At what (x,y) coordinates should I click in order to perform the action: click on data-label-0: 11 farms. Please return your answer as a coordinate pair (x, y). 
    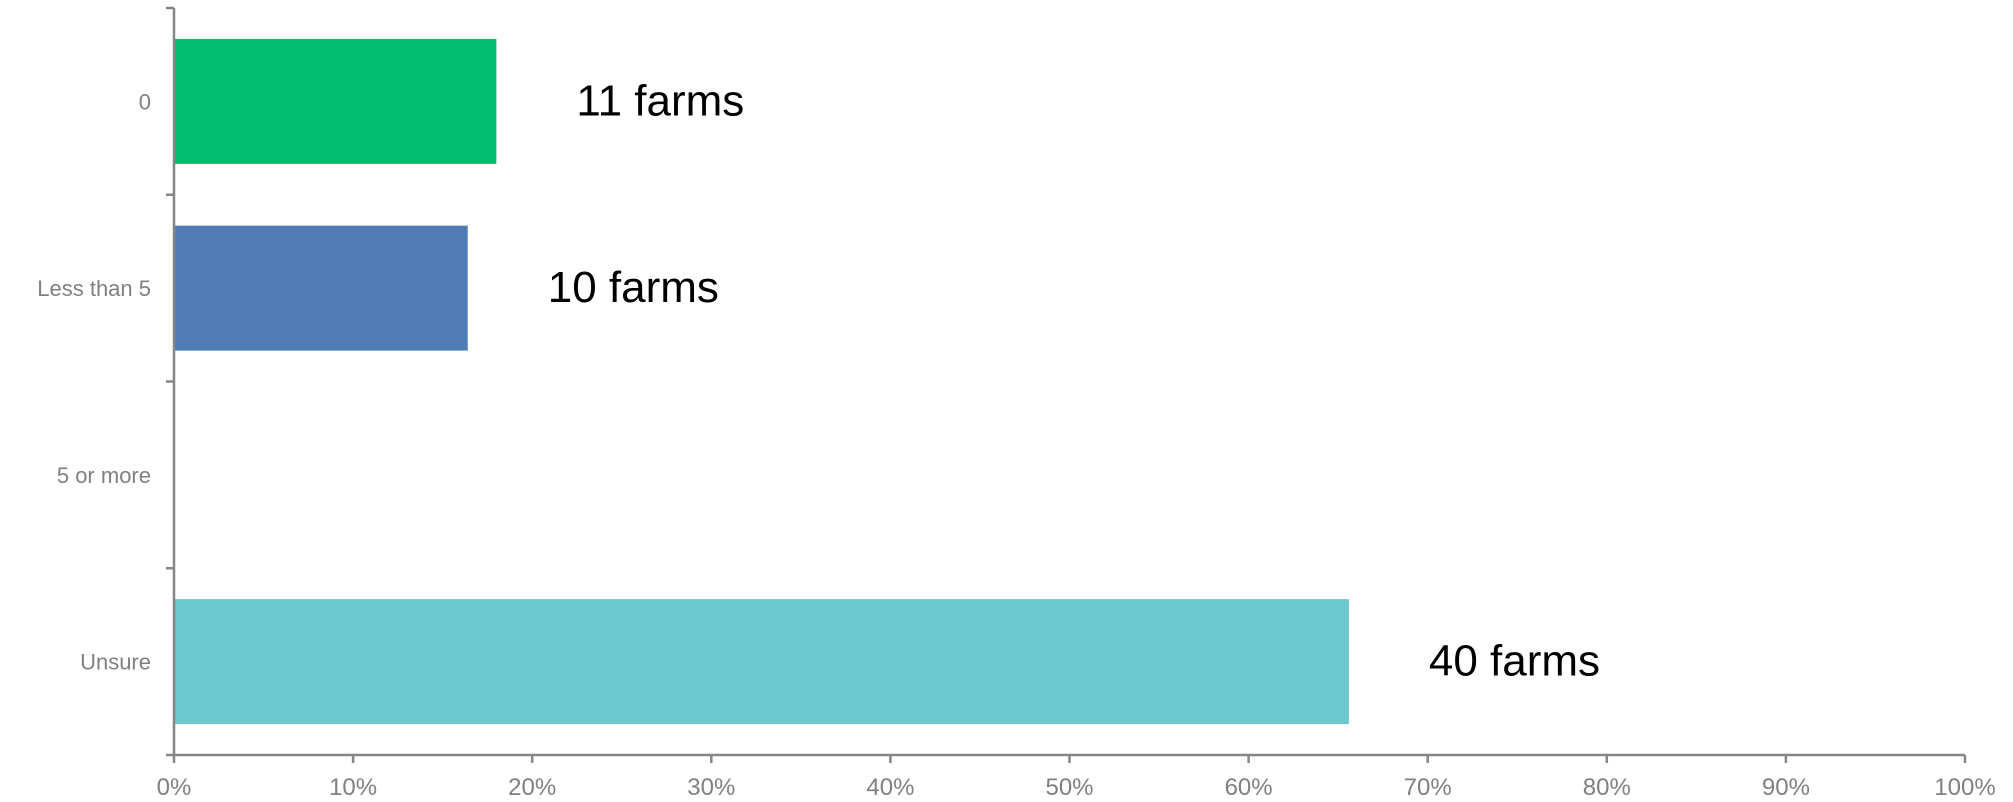
    Looking at the image, I should click on (660, 100).